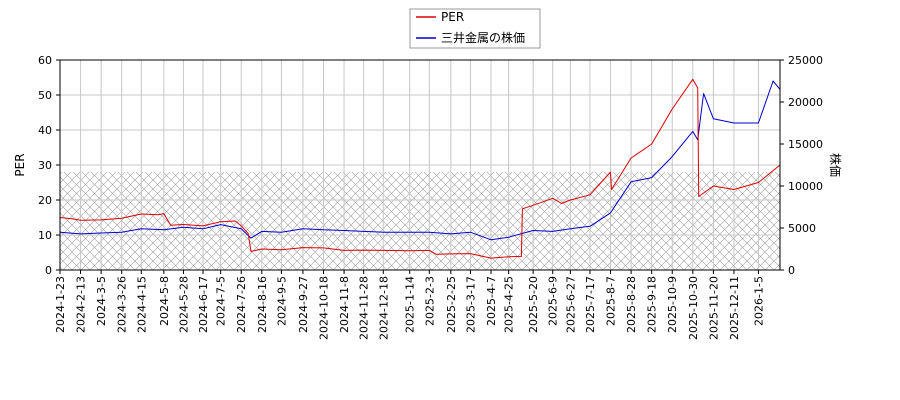 This screenshot has width=900, height=400. Describe the element at coordinates (364, 308) in the screenshot. I see `x-tick-label: 2024-11-28` at that location.